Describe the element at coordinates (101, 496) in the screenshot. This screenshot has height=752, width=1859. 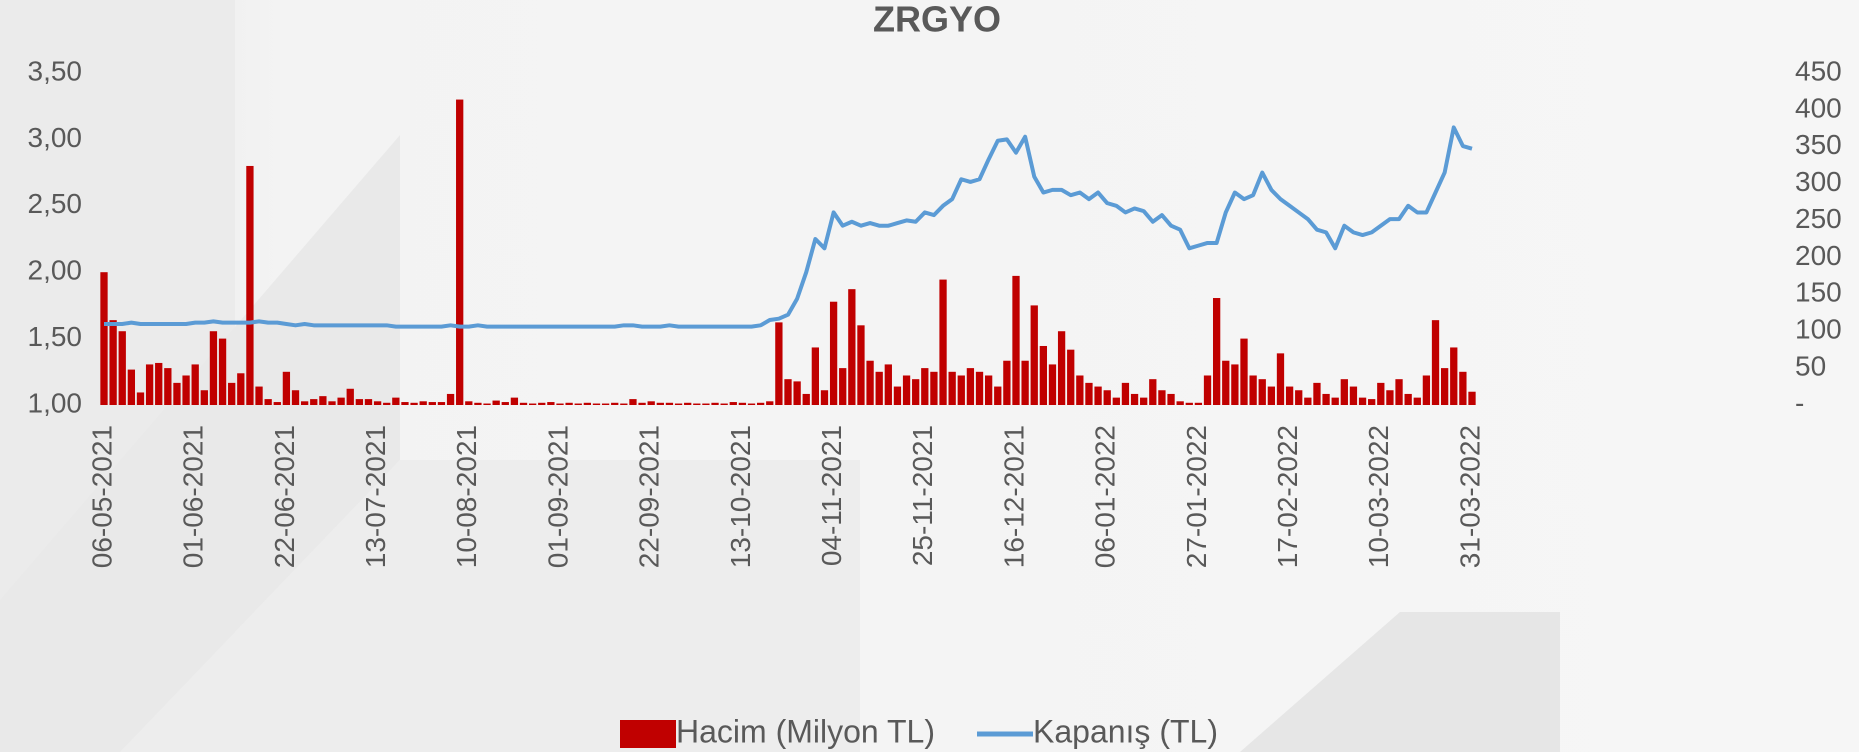
I see `x-tick-label: 06-05-2021` at that location.